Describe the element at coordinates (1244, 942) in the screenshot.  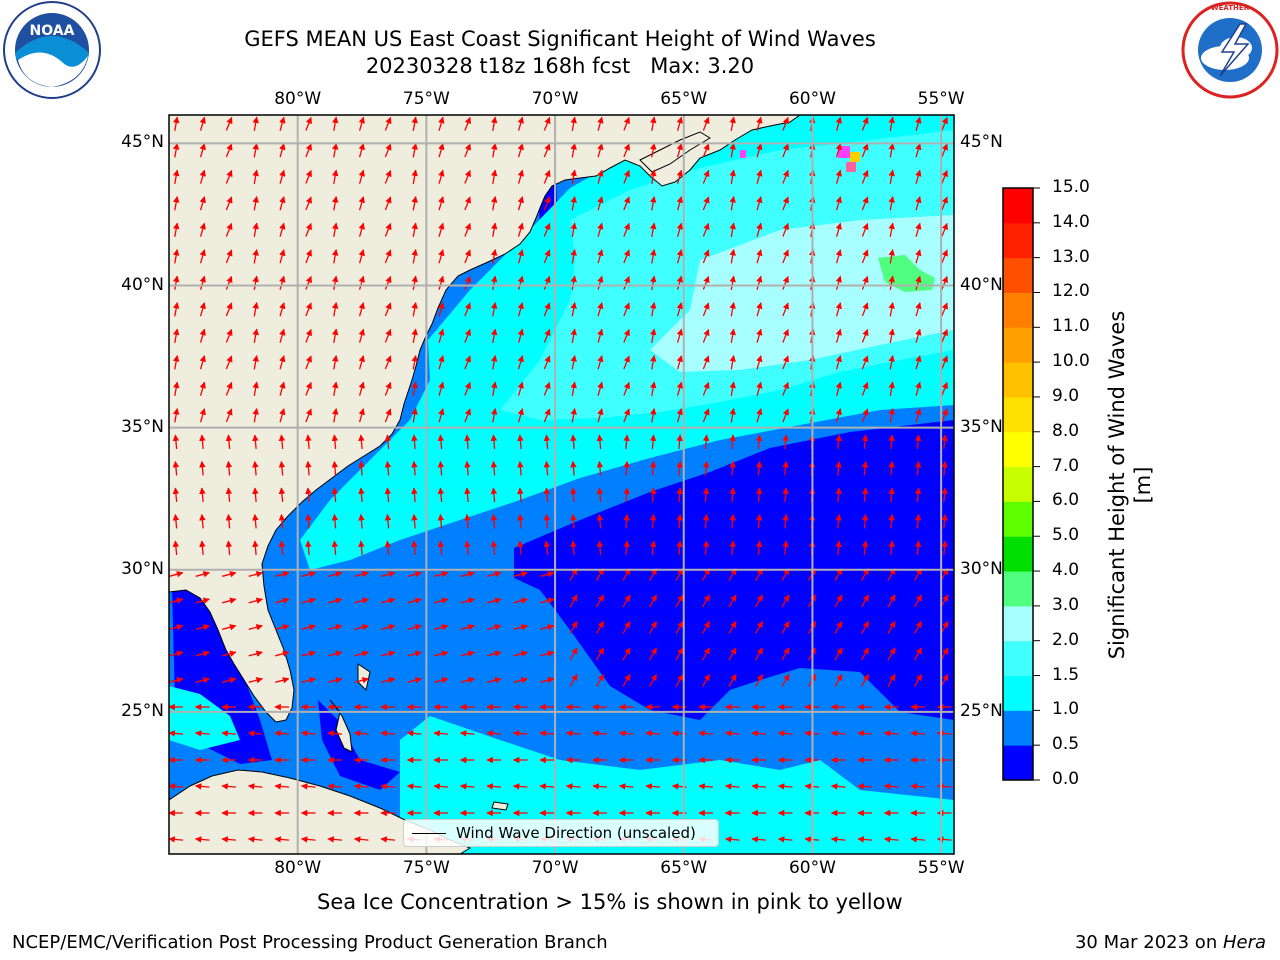
I see `footer-host: Hera` at that location.